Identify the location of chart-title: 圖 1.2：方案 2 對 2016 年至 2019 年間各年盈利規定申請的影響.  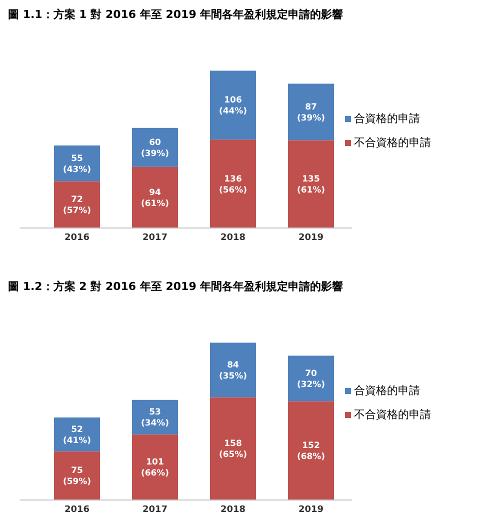
(176, 286).